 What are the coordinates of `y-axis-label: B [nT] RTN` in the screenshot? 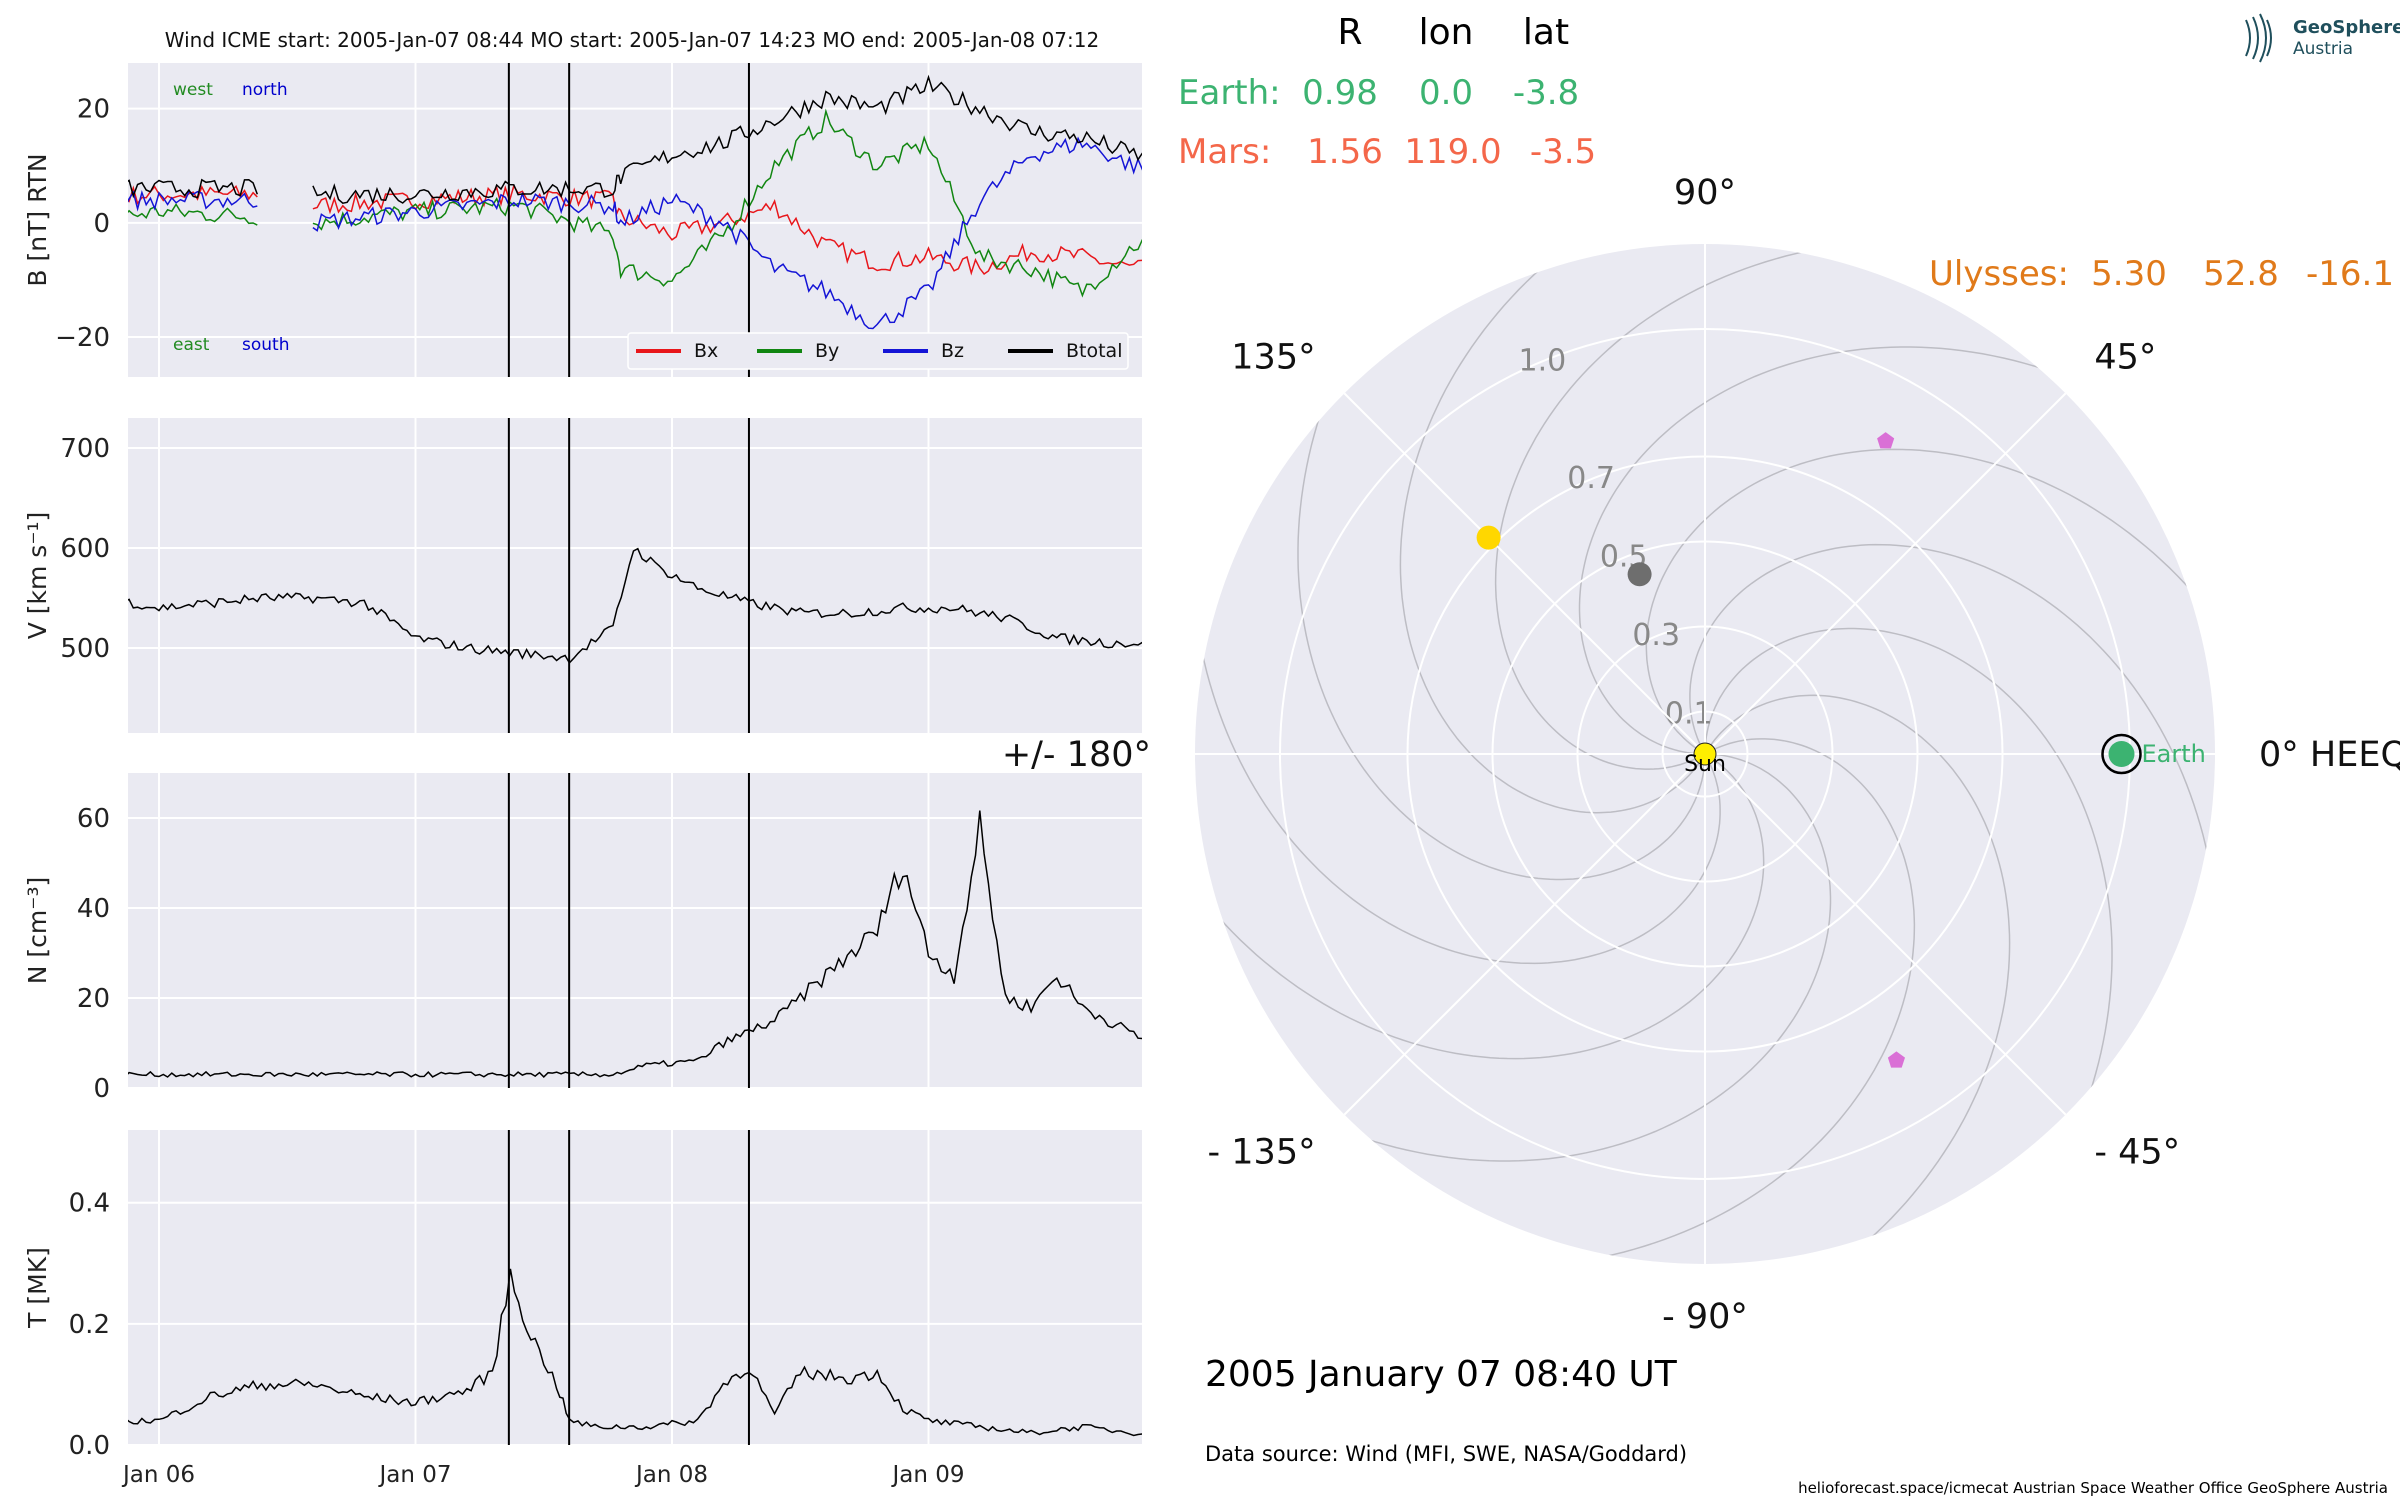 It's located at (37, 219).